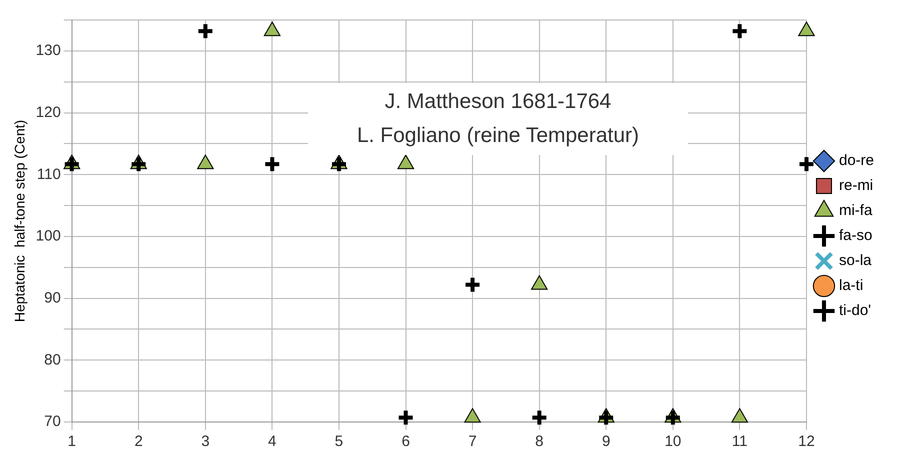 This screenshot has width=904, height=462. Describe the element at coordinates (52, 297) in the screenshot. I see `y-tick-label: 90` at that location.